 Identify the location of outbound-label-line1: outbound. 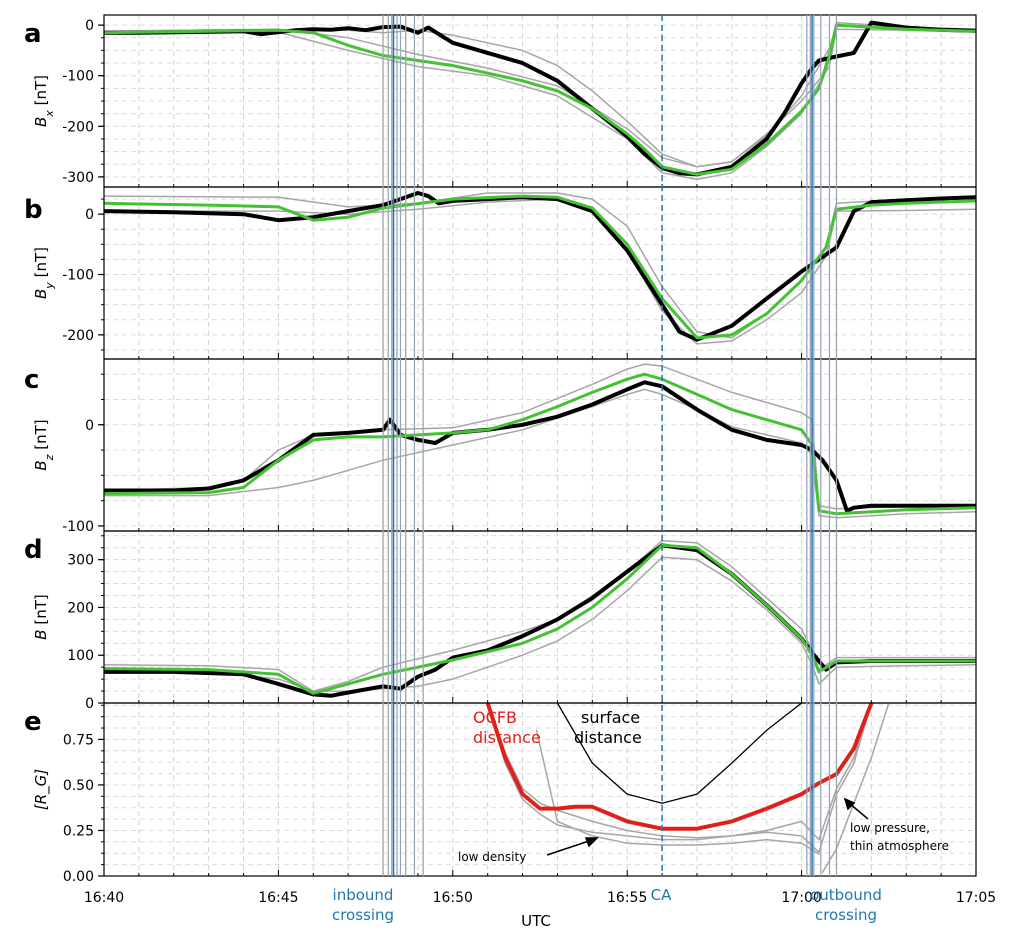
(846, 895).